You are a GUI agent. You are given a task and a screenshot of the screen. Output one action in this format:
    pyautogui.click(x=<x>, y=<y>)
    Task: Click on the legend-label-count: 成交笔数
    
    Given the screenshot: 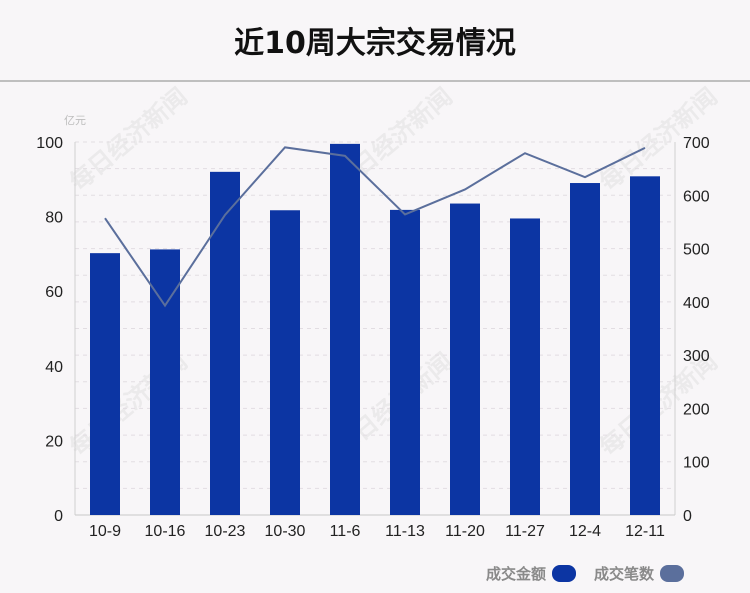 What is the action you would take?
    pyautogui.click(x=623, y=574)
    